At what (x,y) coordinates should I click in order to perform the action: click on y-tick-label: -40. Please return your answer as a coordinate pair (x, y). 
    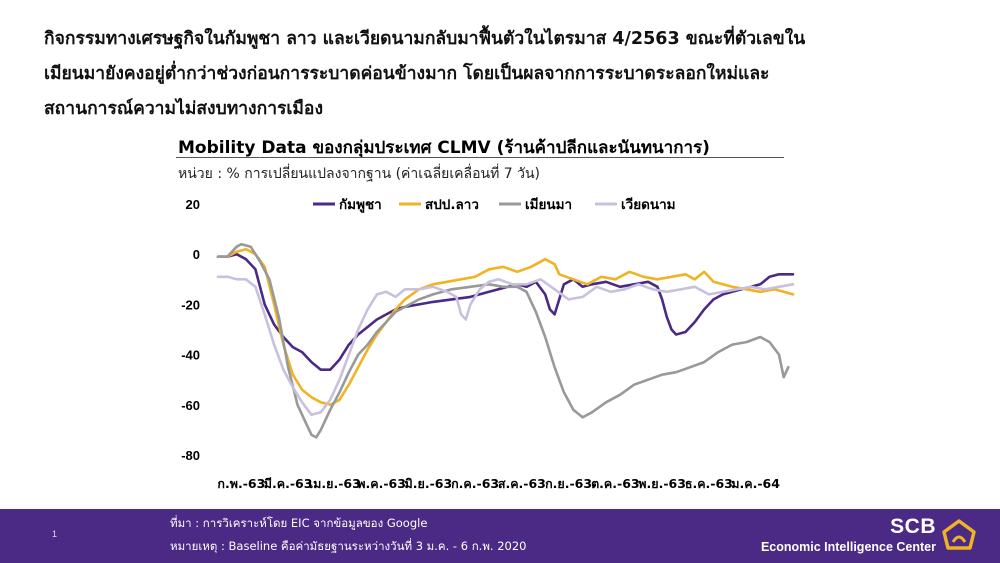
    Looking at the image, I should click on (190, 355).